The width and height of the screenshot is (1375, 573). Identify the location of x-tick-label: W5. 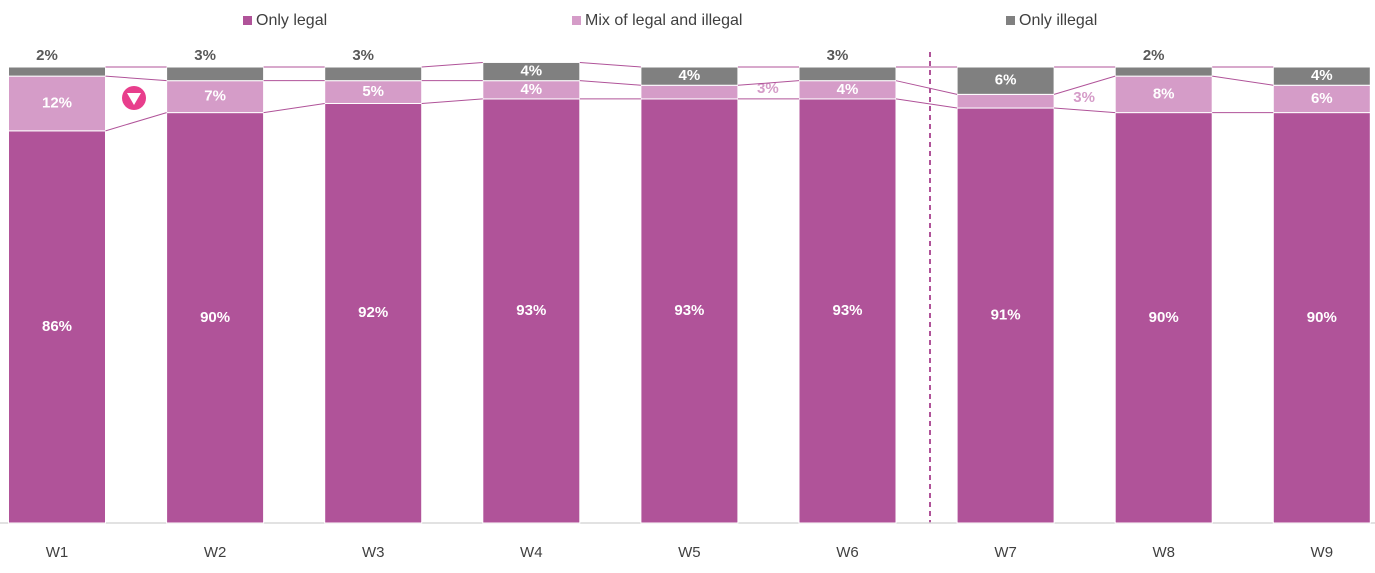
(689, 552).